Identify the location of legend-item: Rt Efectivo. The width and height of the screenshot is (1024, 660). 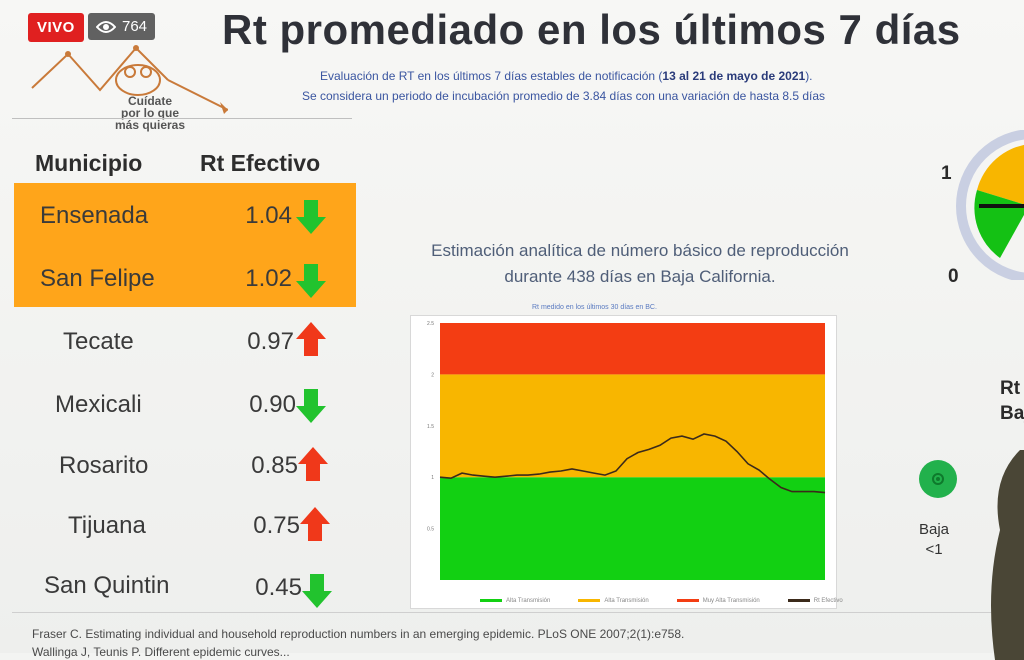
(815, 601).